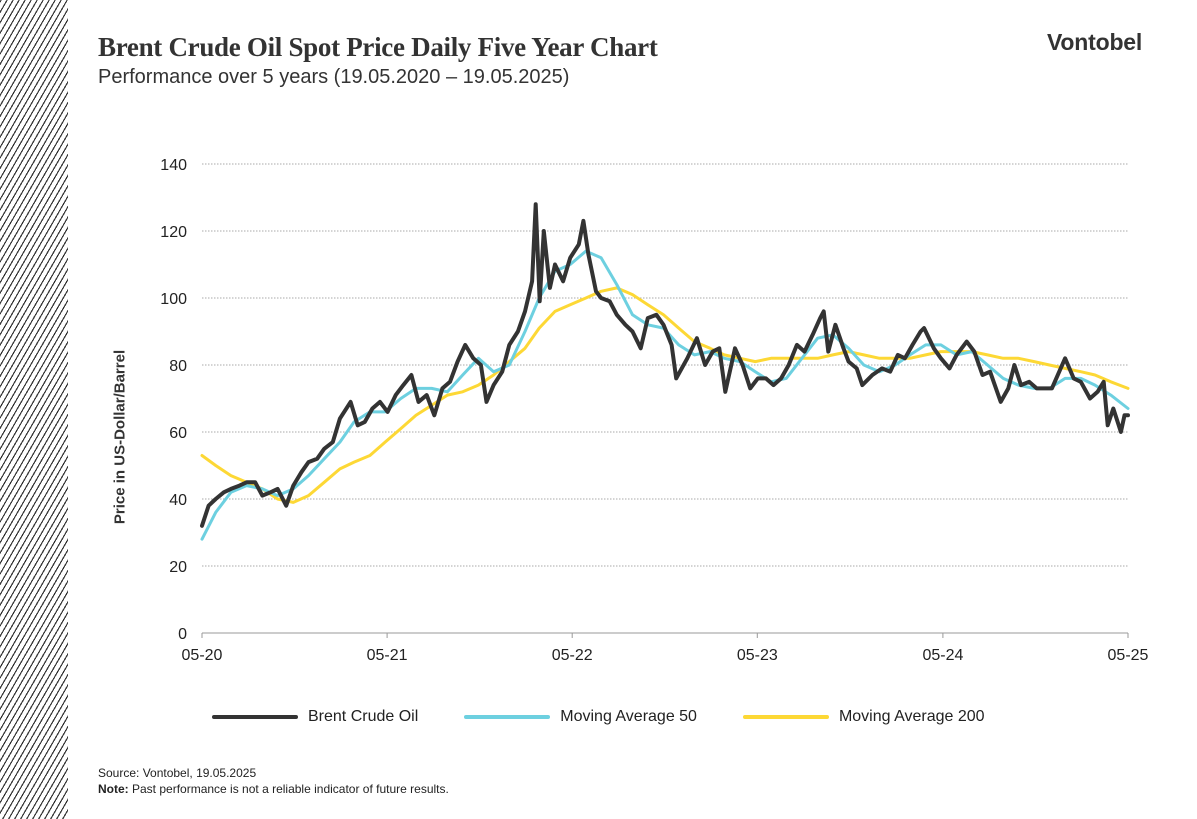 The image size is (1197, 819). Describe the element at coordinates (34, 409) in the screenshot. I see `decorative-hatch-stripe` at that location.